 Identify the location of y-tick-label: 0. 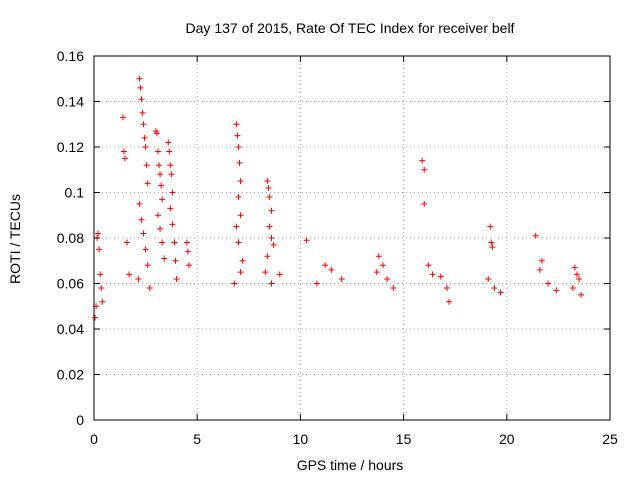
(80, 420).